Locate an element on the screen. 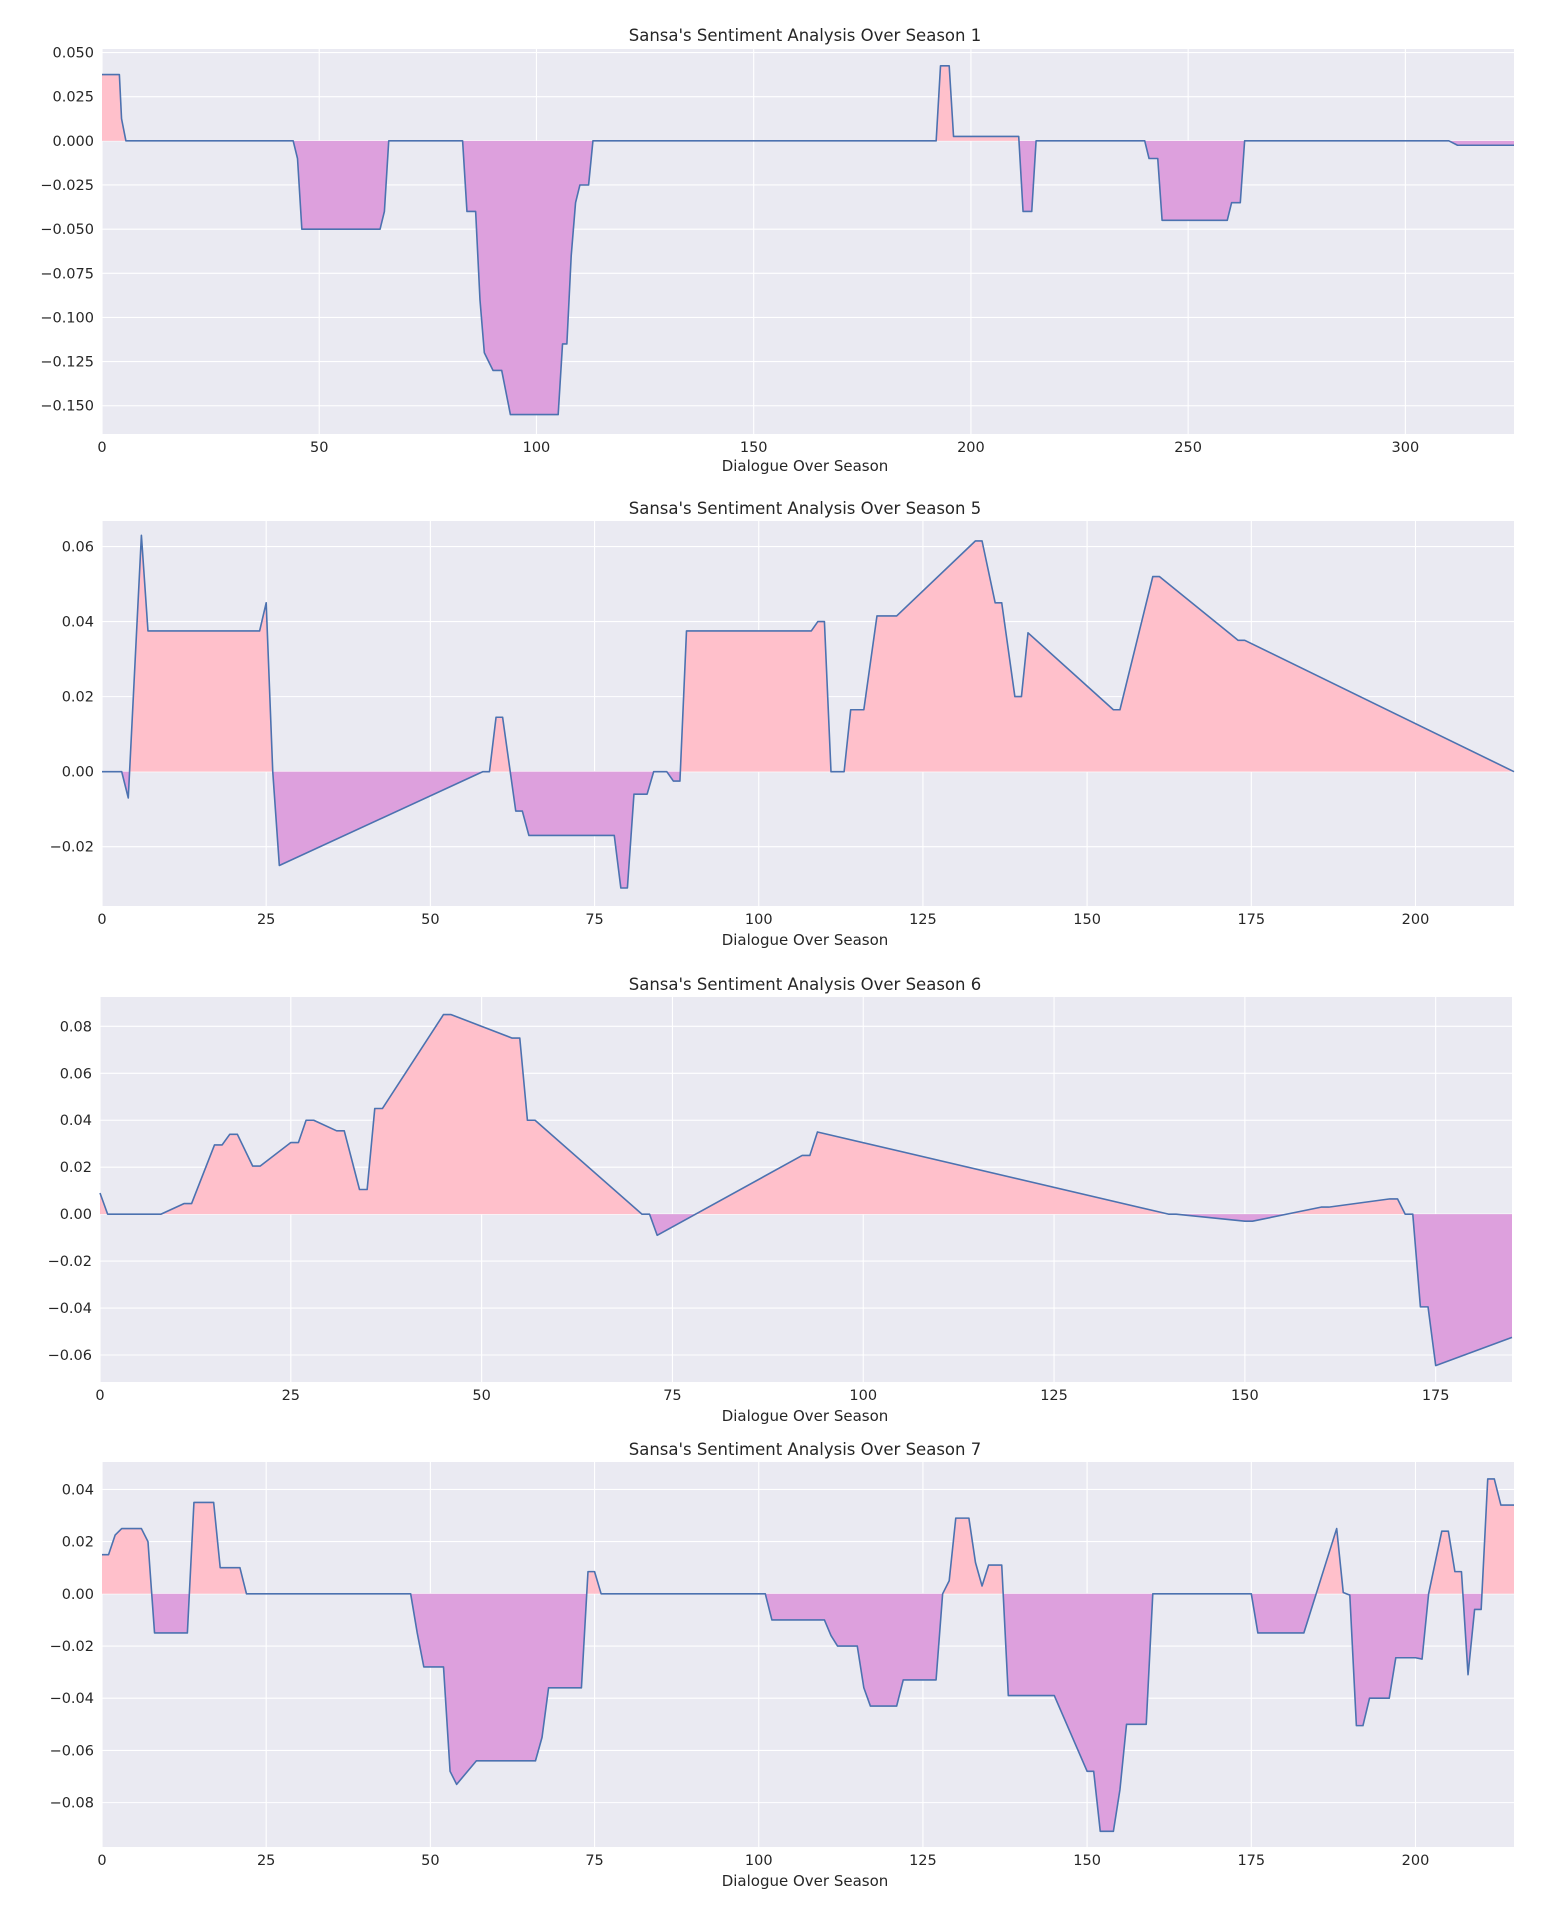 The height and width of the screenshot is (1929, 1547). y-tick-label: −0.025 is located at coordinates (67, 186).